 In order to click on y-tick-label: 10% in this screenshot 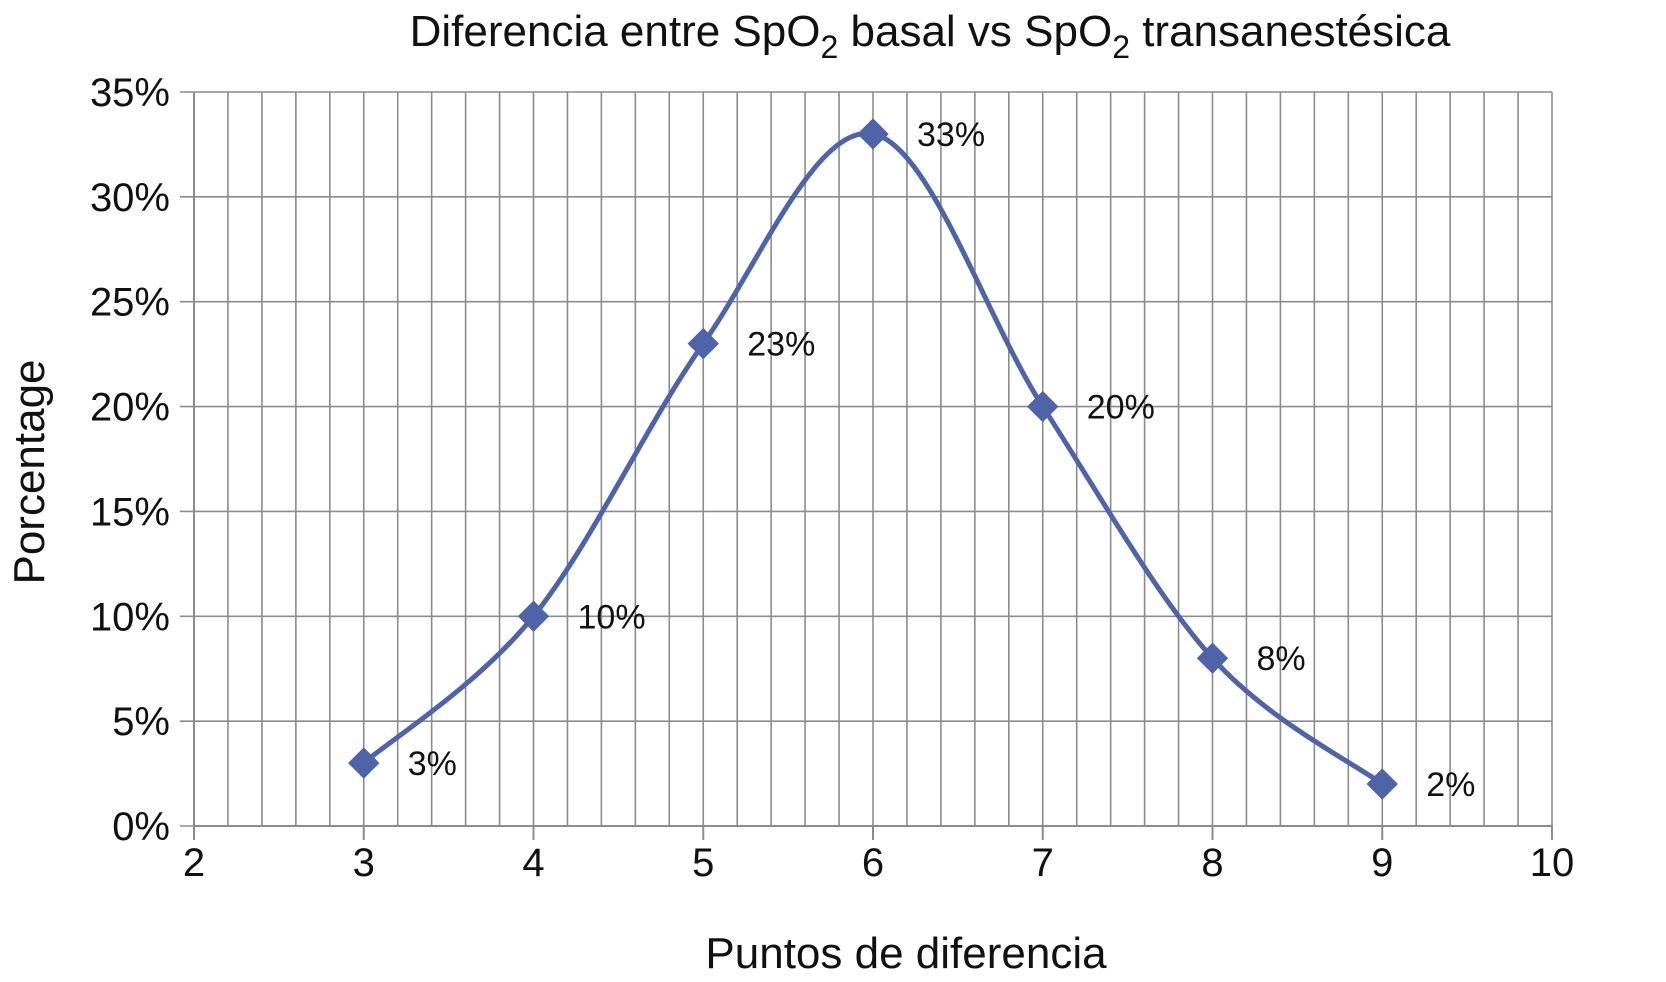, I will do `click(130, 617)`.